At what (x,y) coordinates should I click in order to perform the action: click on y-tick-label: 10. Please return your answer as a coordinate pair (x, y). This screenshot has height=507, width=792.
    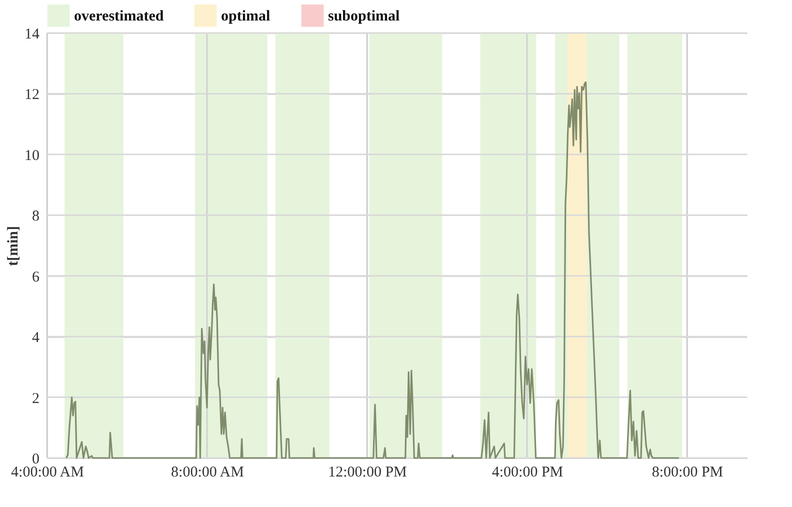
    Looking at the image, I should click on (32, 156).